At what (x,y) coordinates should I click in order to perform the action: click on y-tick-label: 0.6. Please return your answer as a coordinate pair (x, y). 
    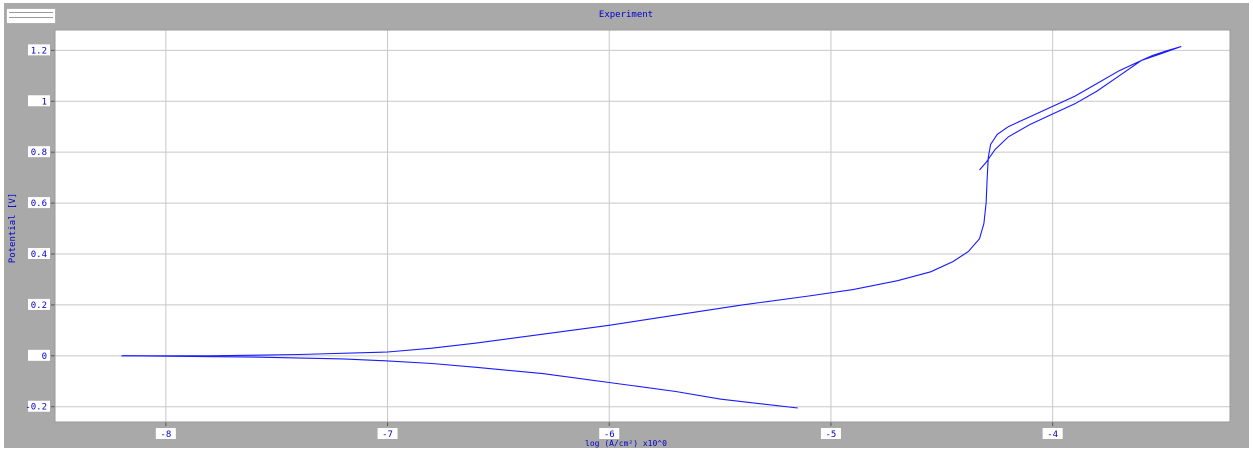
    Looking at the image, I should click on (39, 204).